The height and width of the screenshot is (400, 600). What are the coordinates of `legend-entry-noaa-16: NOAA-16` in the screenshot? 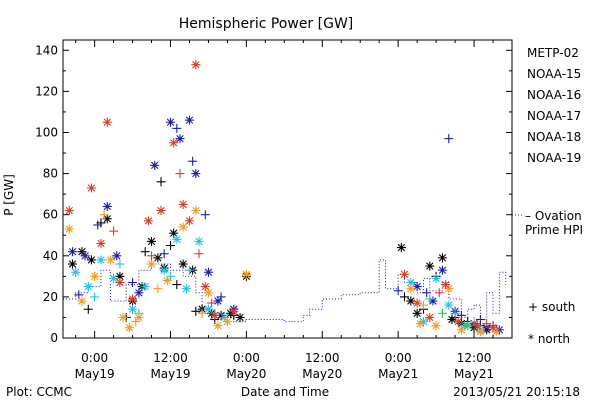 It's located at (554, 95).